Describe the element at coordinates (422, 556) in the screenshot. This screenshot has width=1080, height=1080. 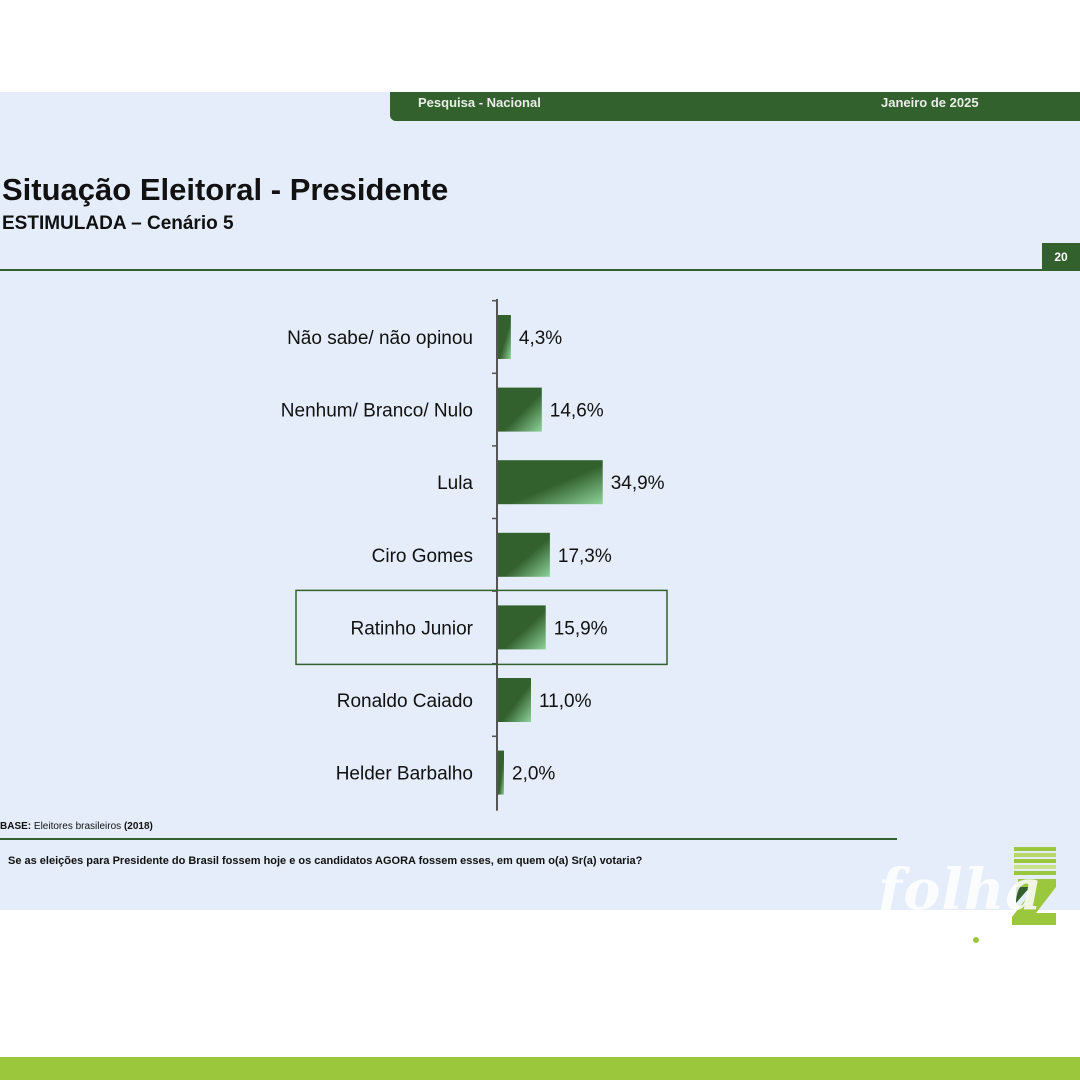
I see `category-label: Ciro Gomes` at that location.